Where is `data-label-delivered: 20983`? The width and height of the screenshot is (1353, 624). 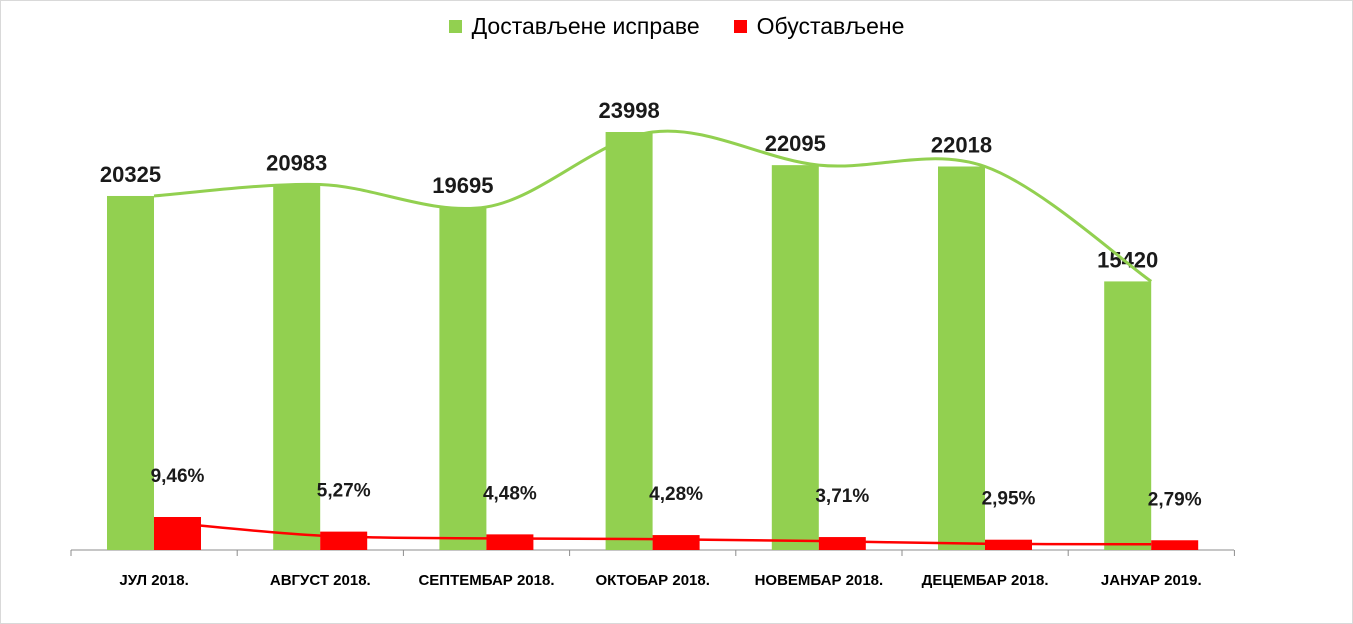
data-label-delivered: 20983 is located at coordinates (296, 163).